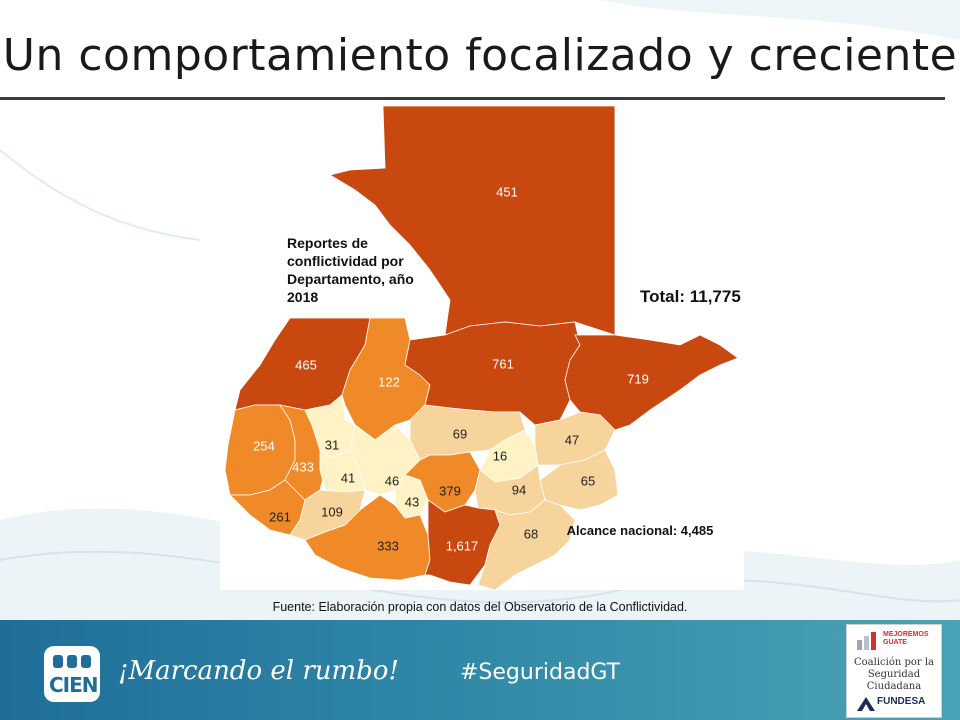 Image resolution: width=960 pixels, height=720 pixels. What do you see at coordinates (303, 466) in the screenshot?
I see `label-quetzaltenango: 433` at bounding box center [303, 466].